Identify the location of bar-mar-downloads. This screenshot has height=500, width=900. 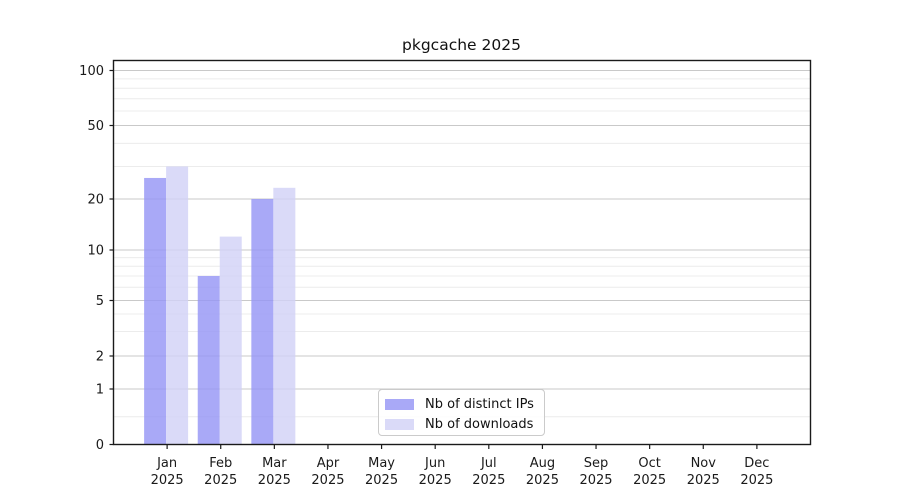
(284, 316).